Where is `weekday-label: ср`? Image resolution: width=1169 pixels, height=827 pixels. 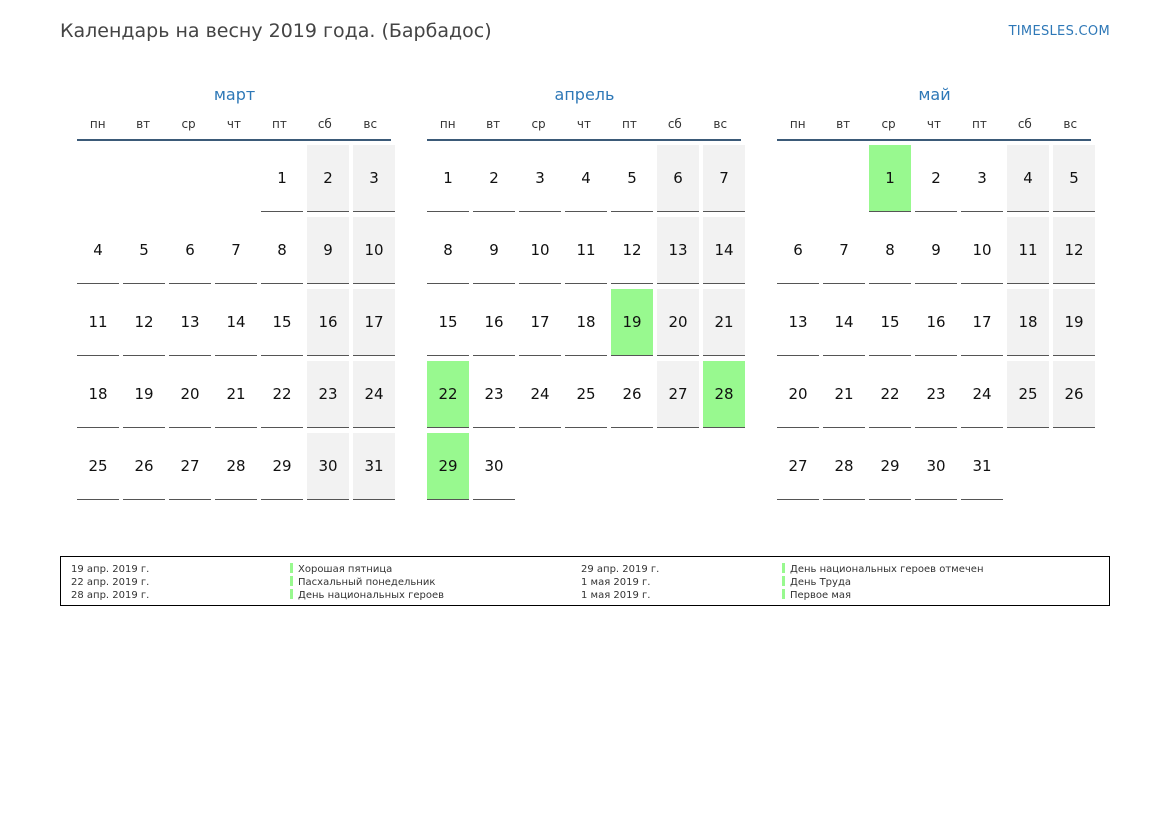 weekday-label: ср is located at coordinates (188, 124).